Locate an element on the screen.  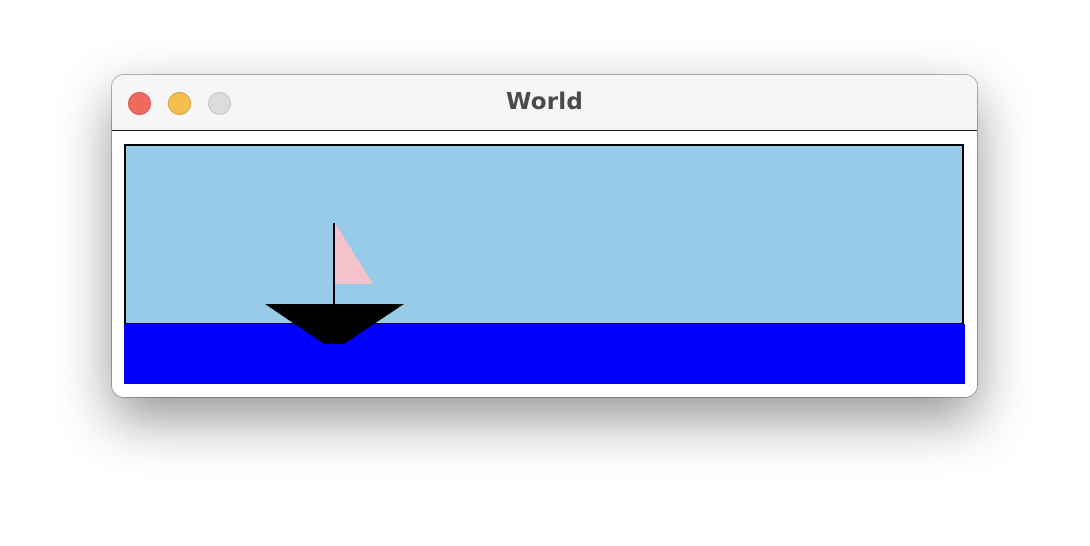
window-title: World is located at coordinates (544, 102).